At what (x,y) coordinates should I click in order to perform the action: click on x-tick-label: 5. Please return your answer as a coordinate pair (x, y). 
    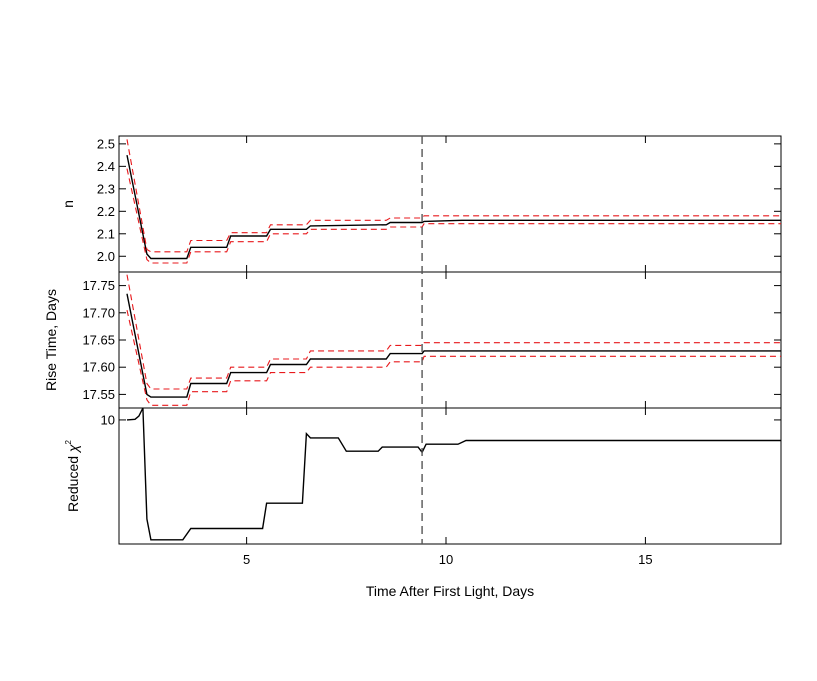
    Looking at the image, I should click on (246, 559).